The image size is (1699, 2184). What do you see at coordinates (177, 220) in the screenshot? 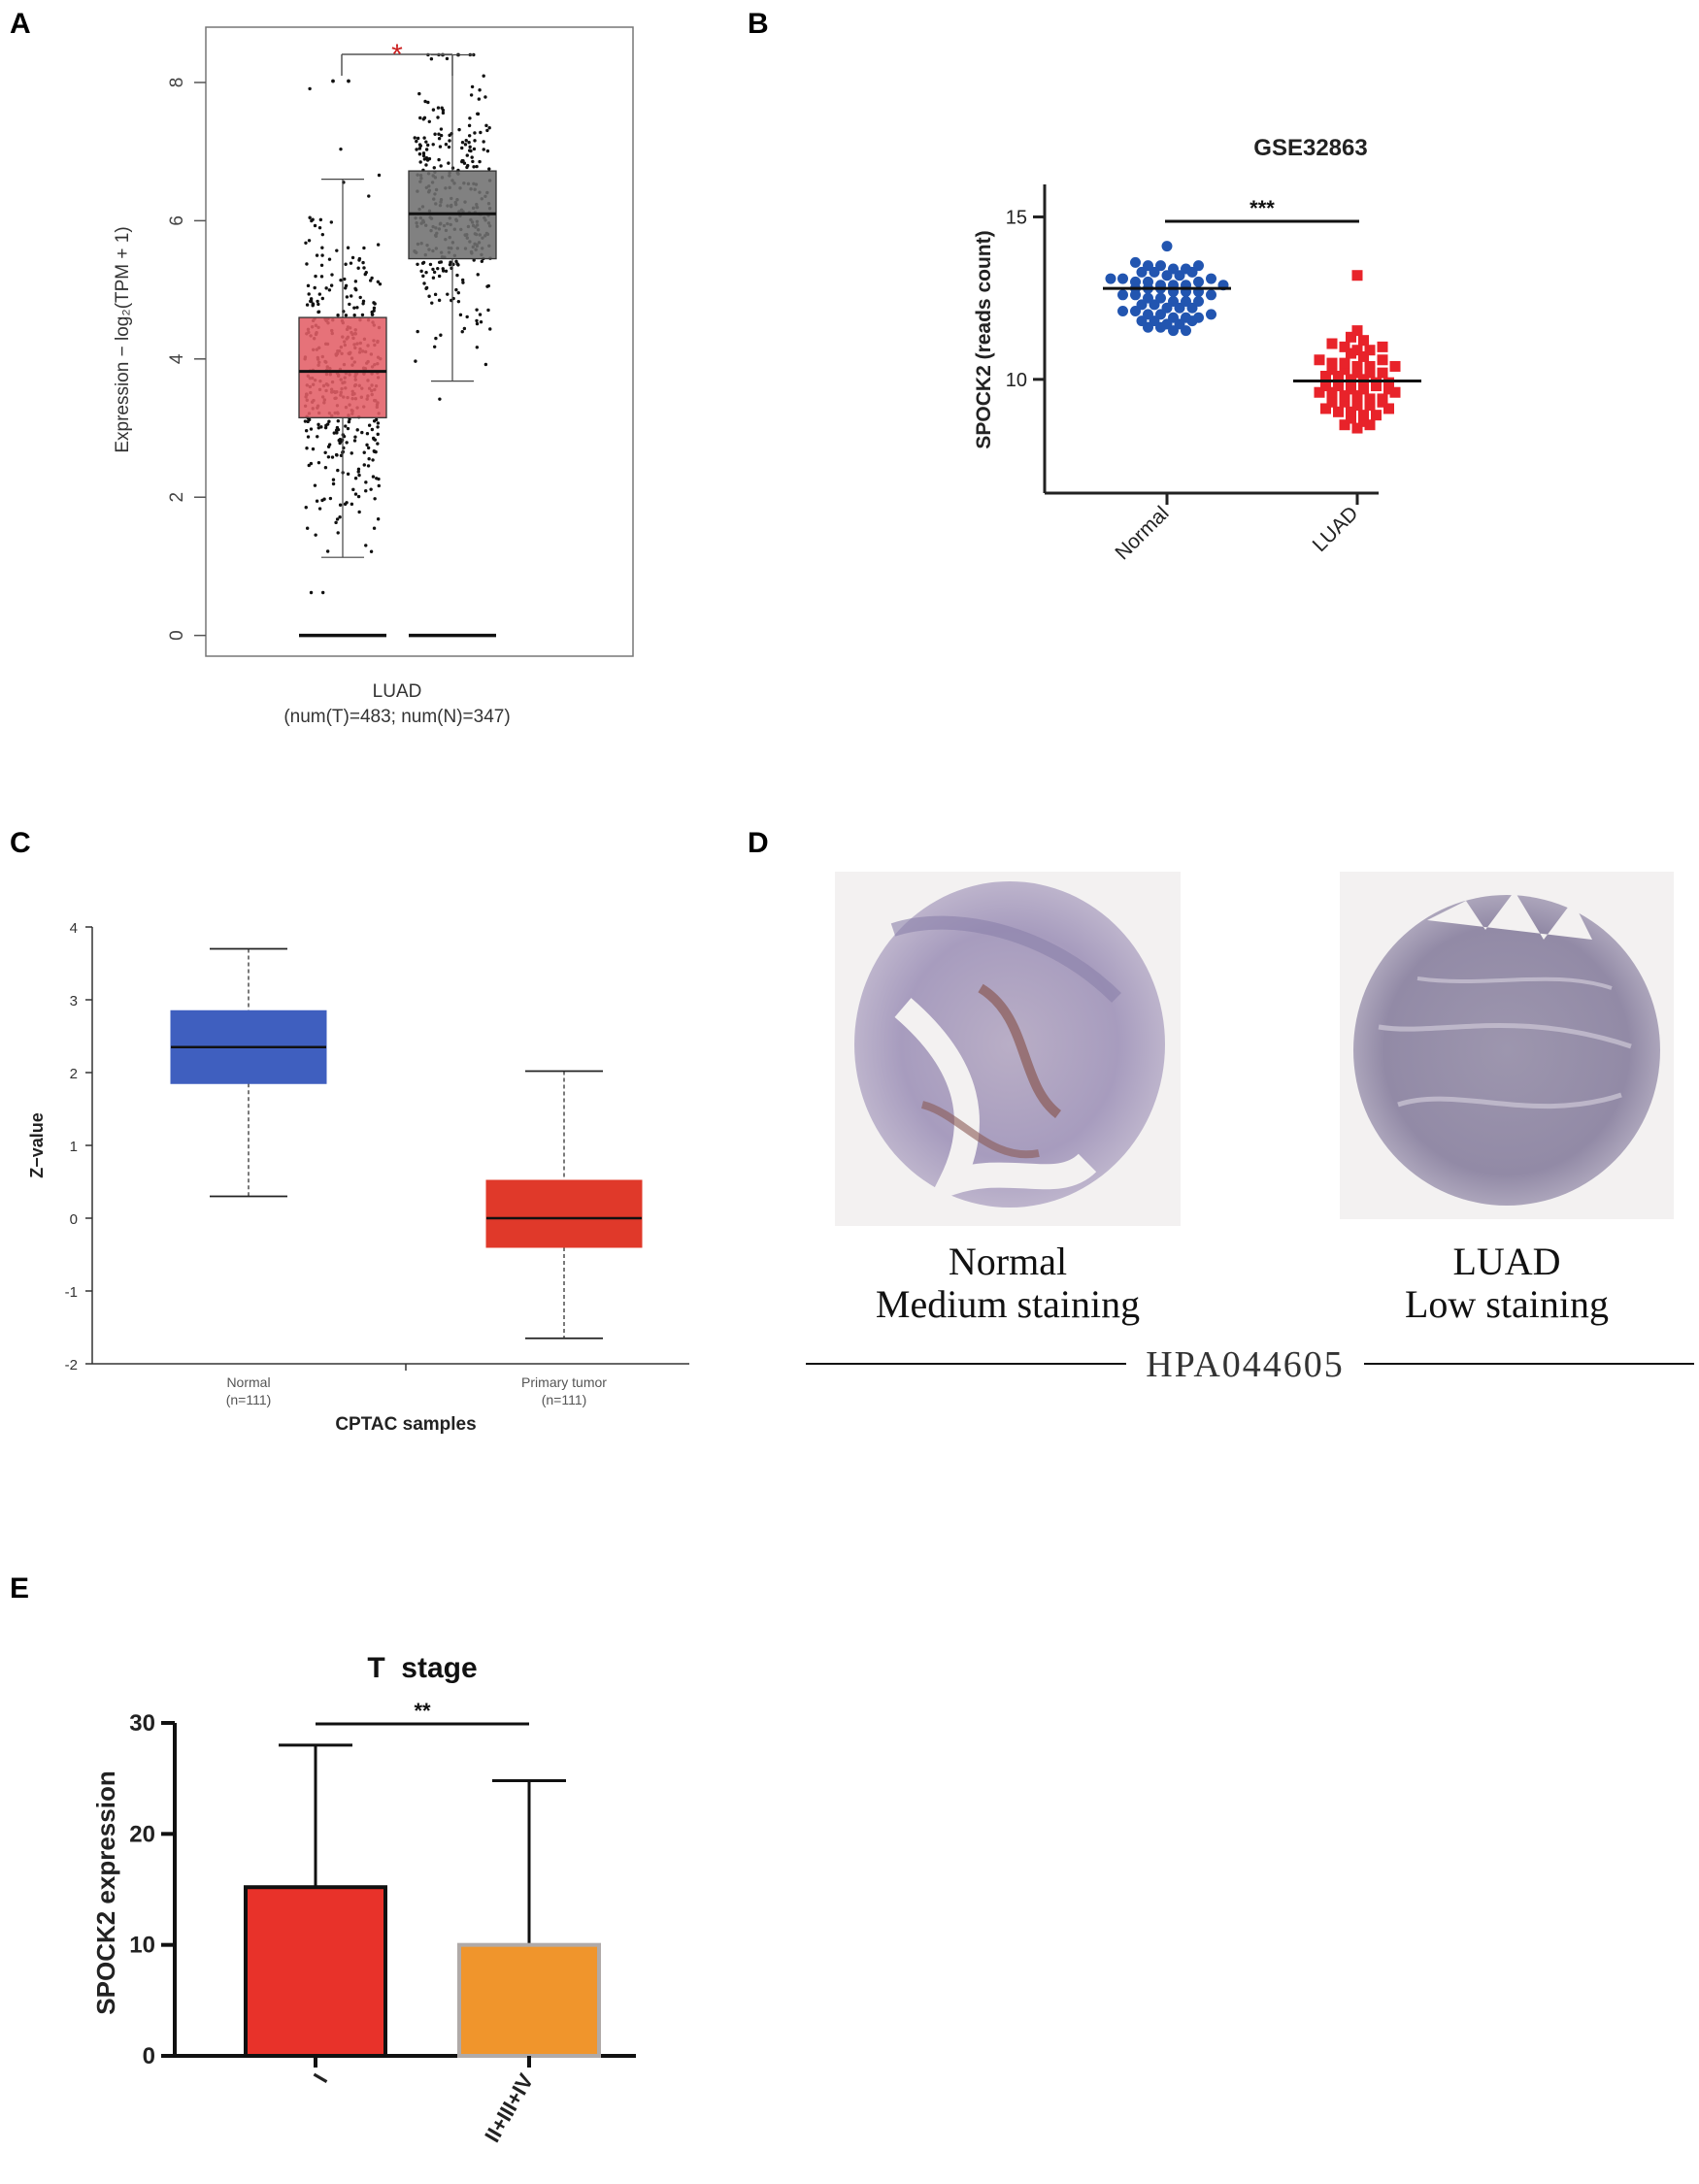
I see `panel-a-ytick-label: 6` at bounding box center [177, 220].